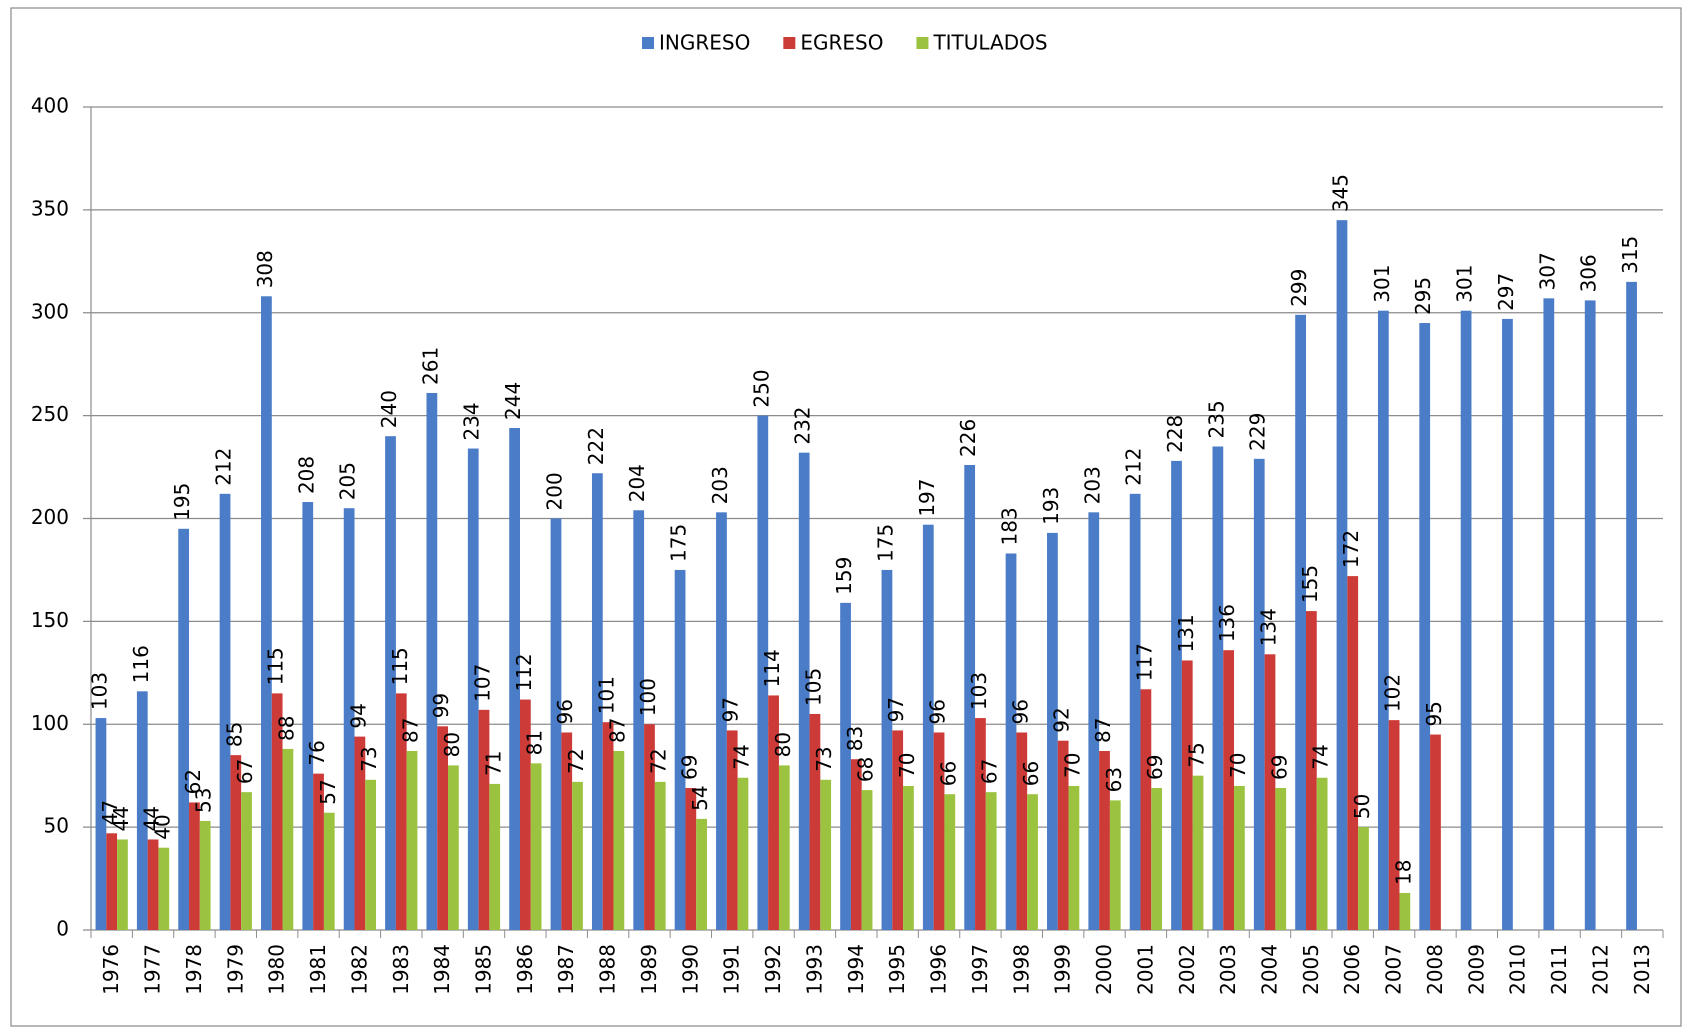  Describe the element at coordinates (813, 687) in the screenshot. I see `data-label: 105` at that location.